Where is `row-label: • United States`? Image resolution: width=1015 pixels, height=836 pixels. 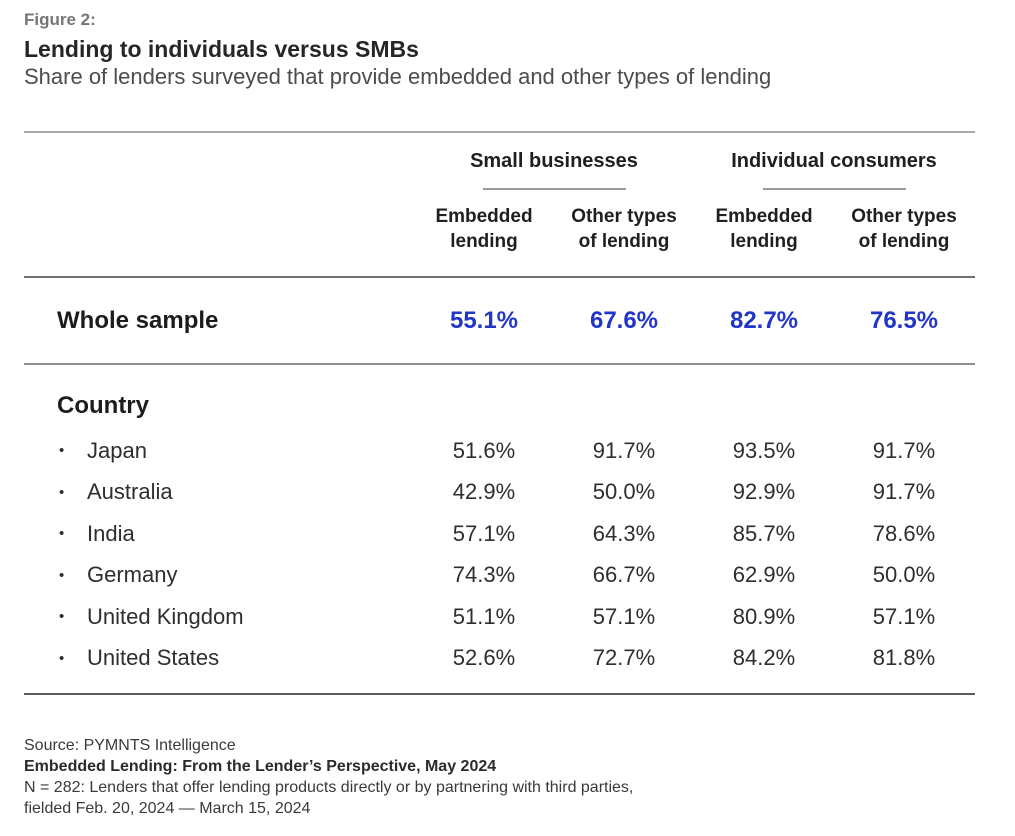 row-label: • United States is located at coordinates (219, 658).